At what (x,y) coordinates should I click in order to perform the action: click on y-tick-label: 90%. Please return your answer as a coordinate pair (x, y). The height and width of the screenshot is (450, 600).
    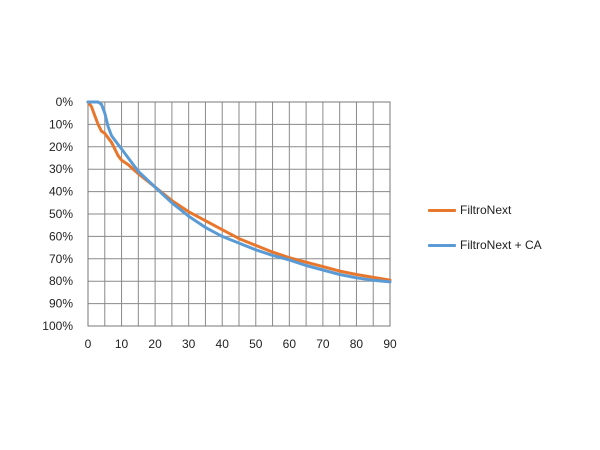
    Looking at the image, I should click on (61, 304).